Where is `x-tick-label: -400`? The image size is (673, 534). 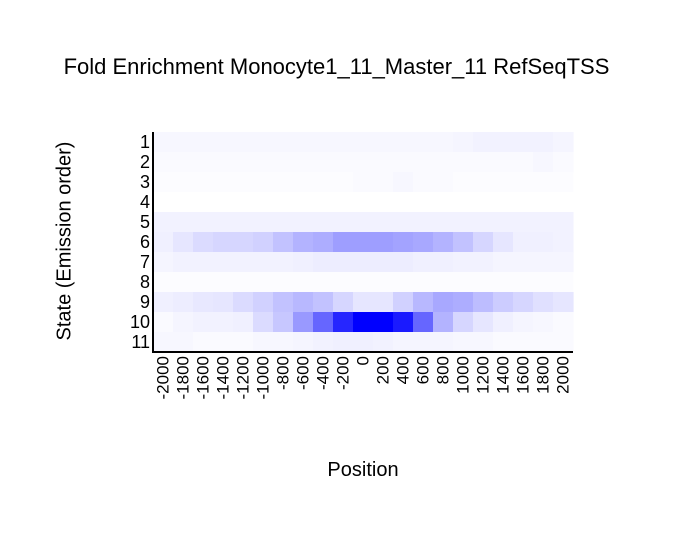
x-tick-label: -400 is located at coordinates (323, 373).